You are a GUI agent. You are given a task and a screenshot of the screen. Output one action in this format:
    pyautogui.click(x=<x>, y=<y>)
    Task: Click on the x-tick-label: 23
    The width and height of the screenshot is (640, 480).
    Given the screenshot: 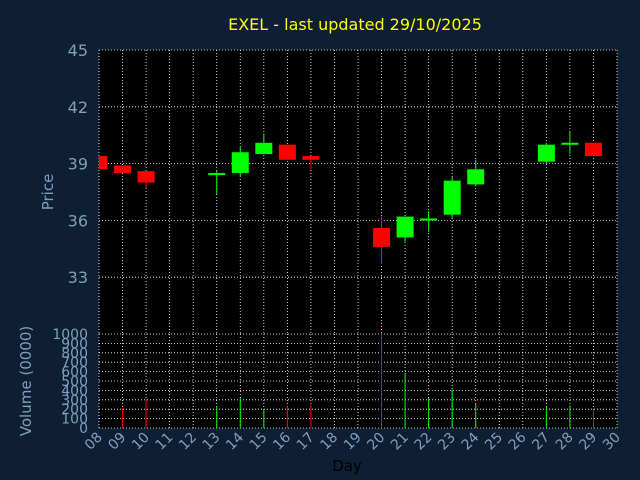 What is the action you would take?
    pyautogui.click(x=447, y=442)
    